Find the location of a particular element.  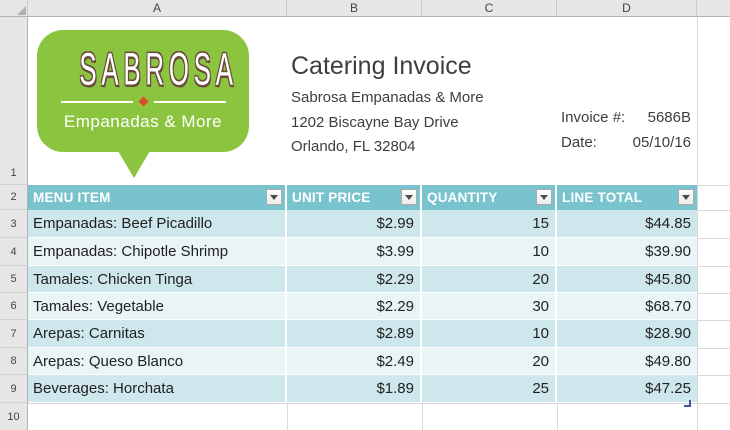

header-quantity: QUANTITY is located at coordinates (489, 197).